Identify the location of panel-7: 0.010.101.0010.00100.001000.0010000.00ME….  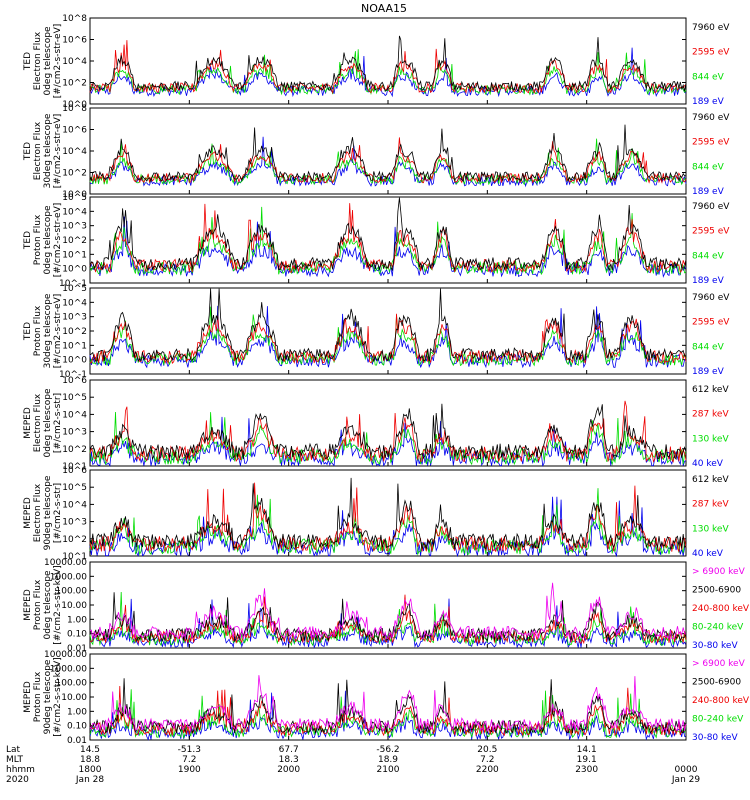
(386, 606).